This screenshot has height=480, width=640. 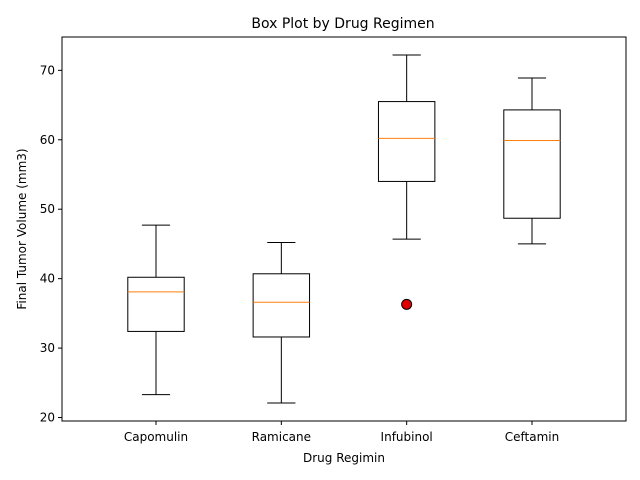 What do you see at coordinates (47, 418) in the screenshot?
I see `y-tick-label: 20` at bounding box center [47, 418].